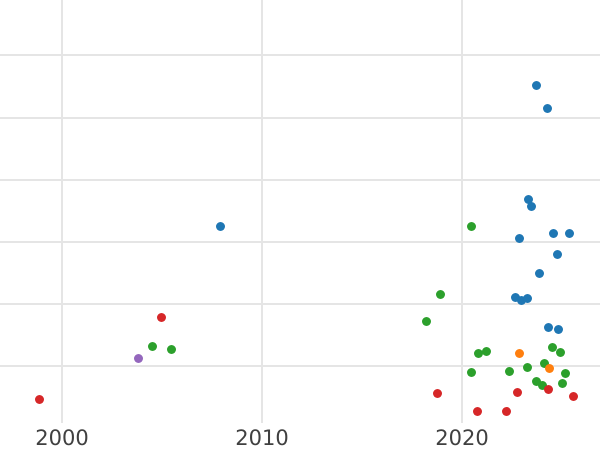 This screenshot has width=600, height=450. Describe the element at coordinates (462, 438) in the screenshot. I see `x-tick-label: 2020` at that location.